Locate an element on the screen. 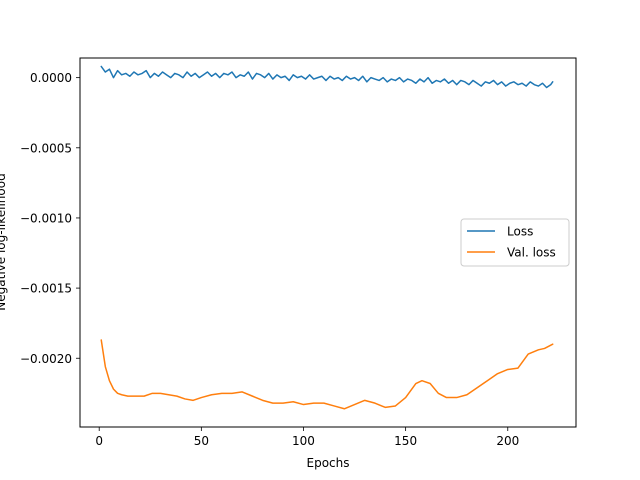  y-tick-label: −0.0010 is located at coordinates (46, 218).